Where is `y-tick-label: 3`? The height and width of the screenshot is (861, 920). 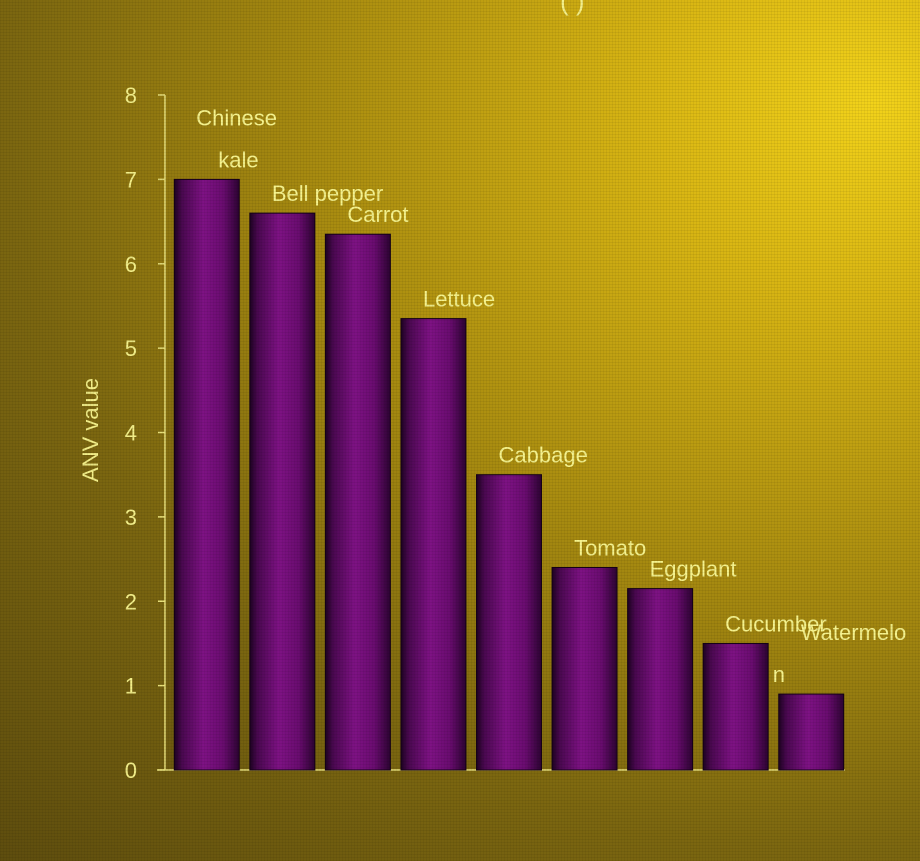
y-tick-label: 3 is located at coordinates (131, 517).